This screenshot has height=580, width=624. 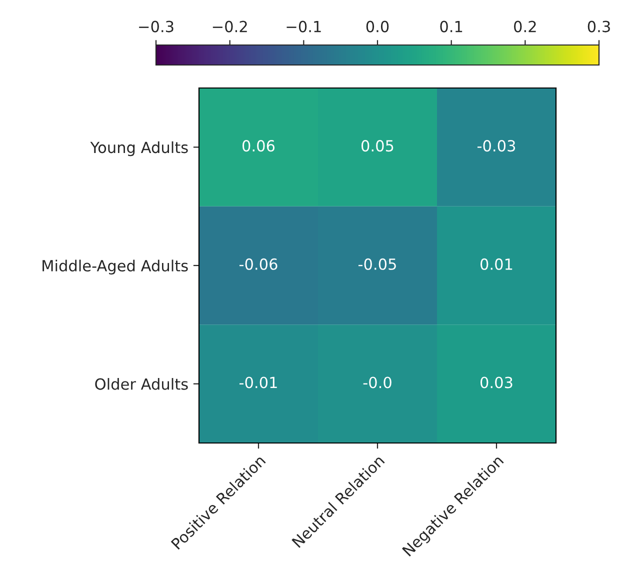 What do you see at coordinates (496, 146) in the screenshot?
I see `data-label: -0.03` at bounding box center [496, 146].